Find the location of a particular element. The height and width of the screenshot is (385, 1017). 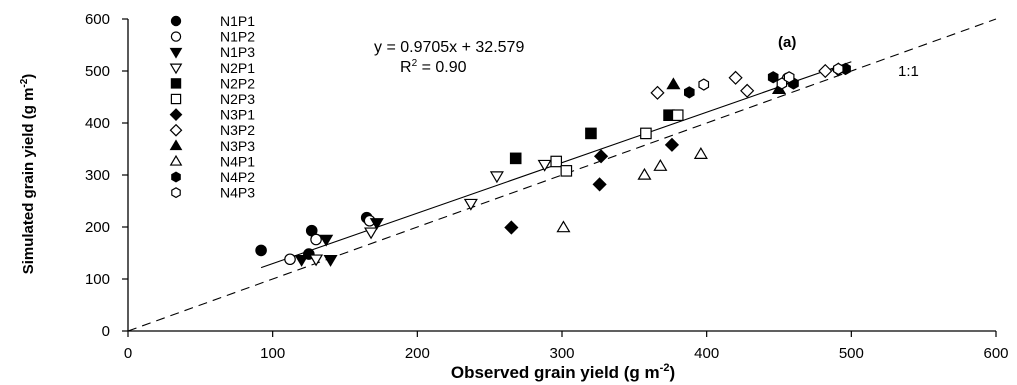

legend-item: N4P3 is located at coordinates (213, 193).